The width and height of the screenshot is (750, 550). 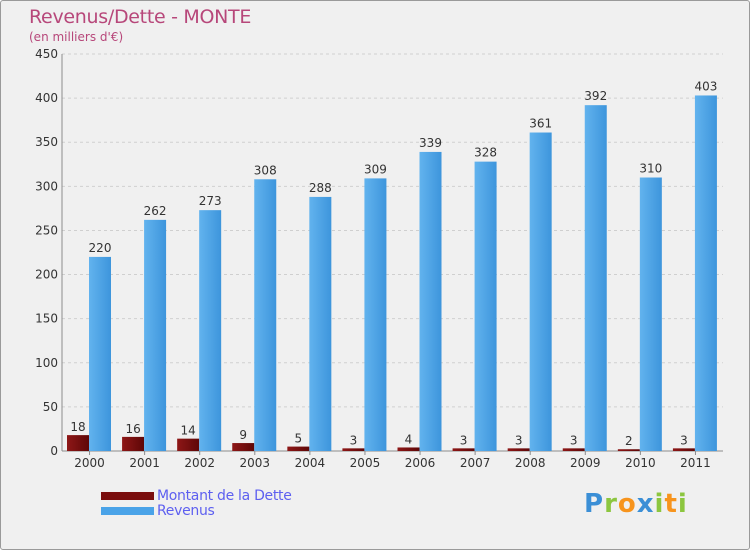 I want to click on y-tick-label: 450, so click(x=46, y=54).